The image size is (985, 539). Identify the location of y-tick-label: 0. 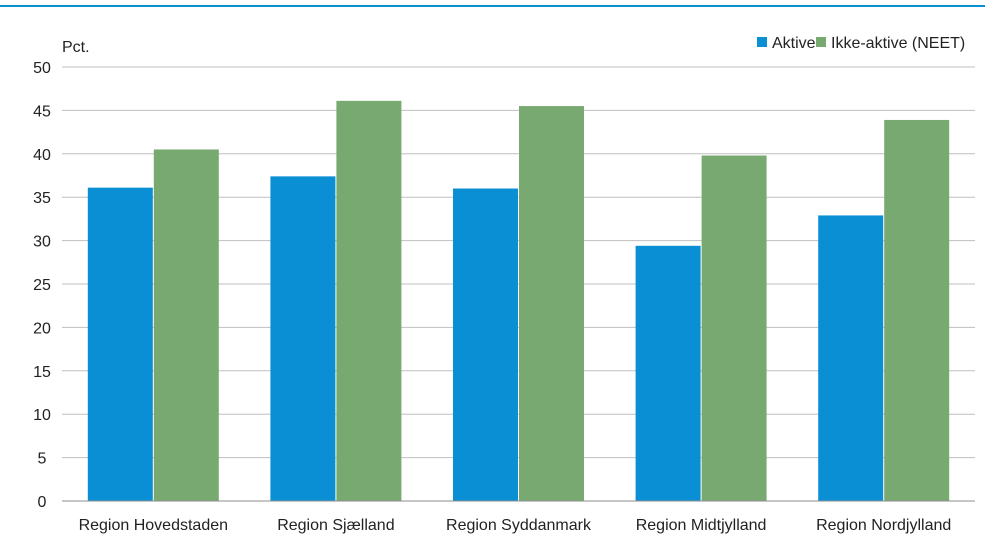
(42, 502).